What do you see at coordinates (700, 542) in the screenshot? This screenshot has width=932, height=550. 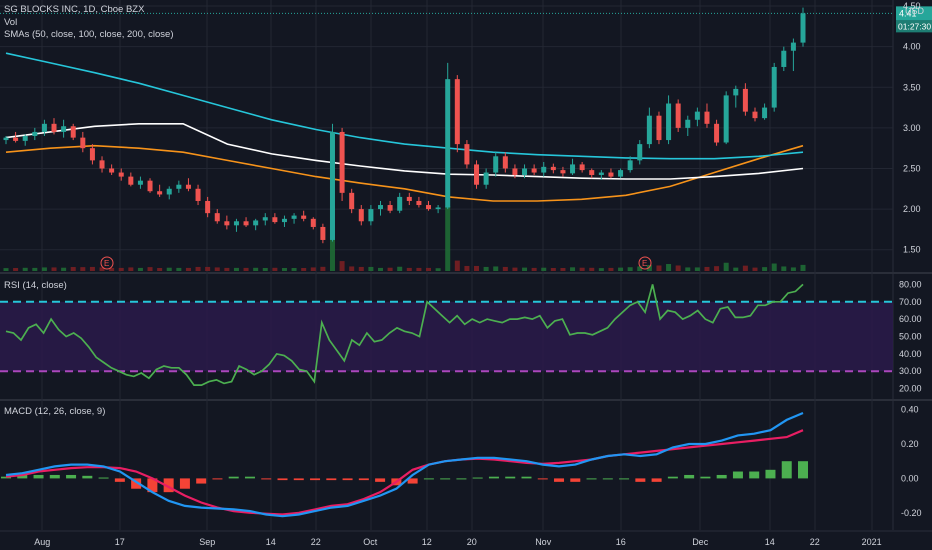 I see `time-tick-label: Dec` at bounding box center [700, 542].